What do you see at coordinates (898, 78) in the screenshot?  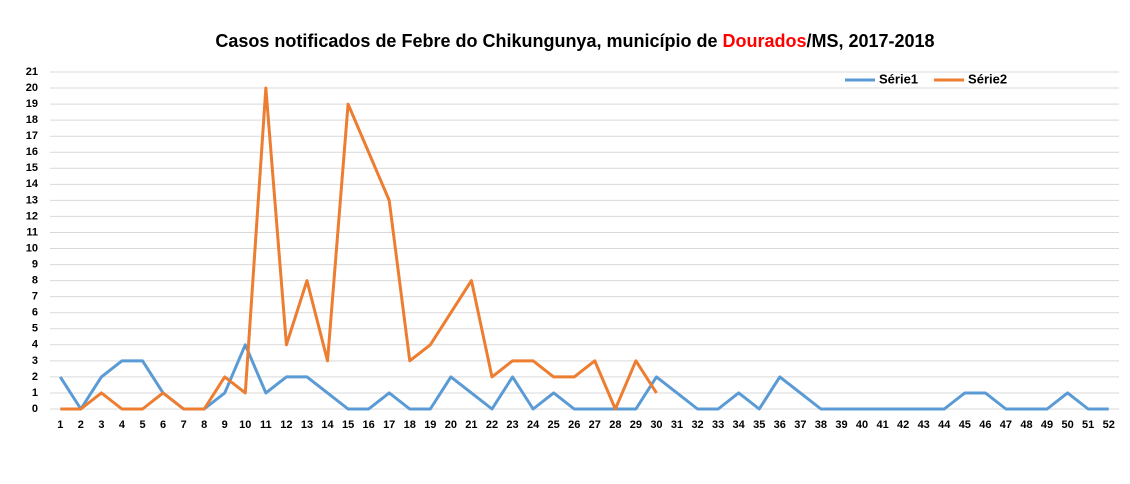 I see `legend-label: Série1` at bounding box center [898, 78].